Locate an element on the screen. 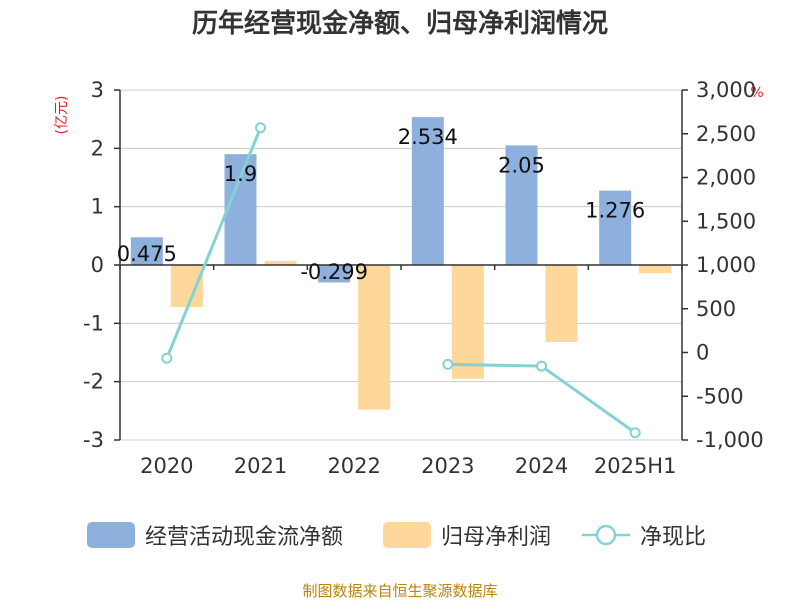 The width and height of the screenshot is (800, 600). x-axis-tick-label: 2020 is located at coordinates (166, 466).